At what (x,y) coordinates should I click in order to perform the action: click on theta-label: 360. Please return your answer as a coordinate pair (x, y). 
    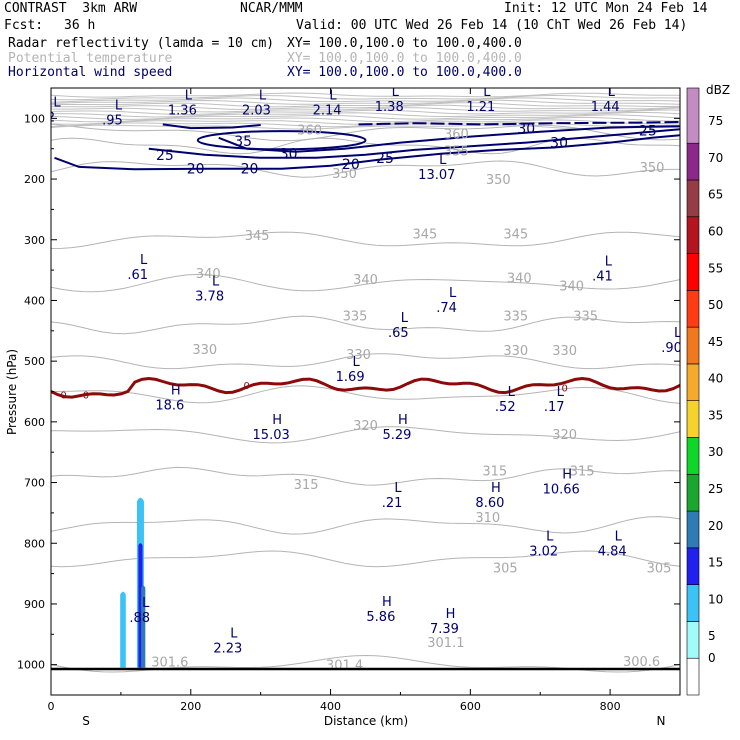
    Looking at the image, I should click on (309, 130).